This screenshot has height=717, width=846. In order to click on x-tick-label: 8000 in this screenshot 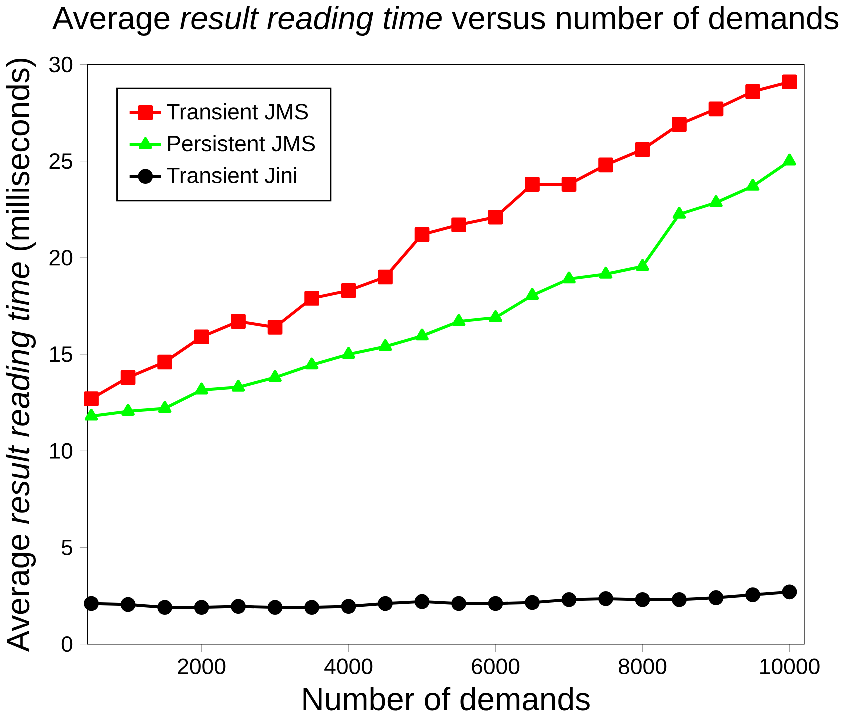, I will do `click(643, 666)`.